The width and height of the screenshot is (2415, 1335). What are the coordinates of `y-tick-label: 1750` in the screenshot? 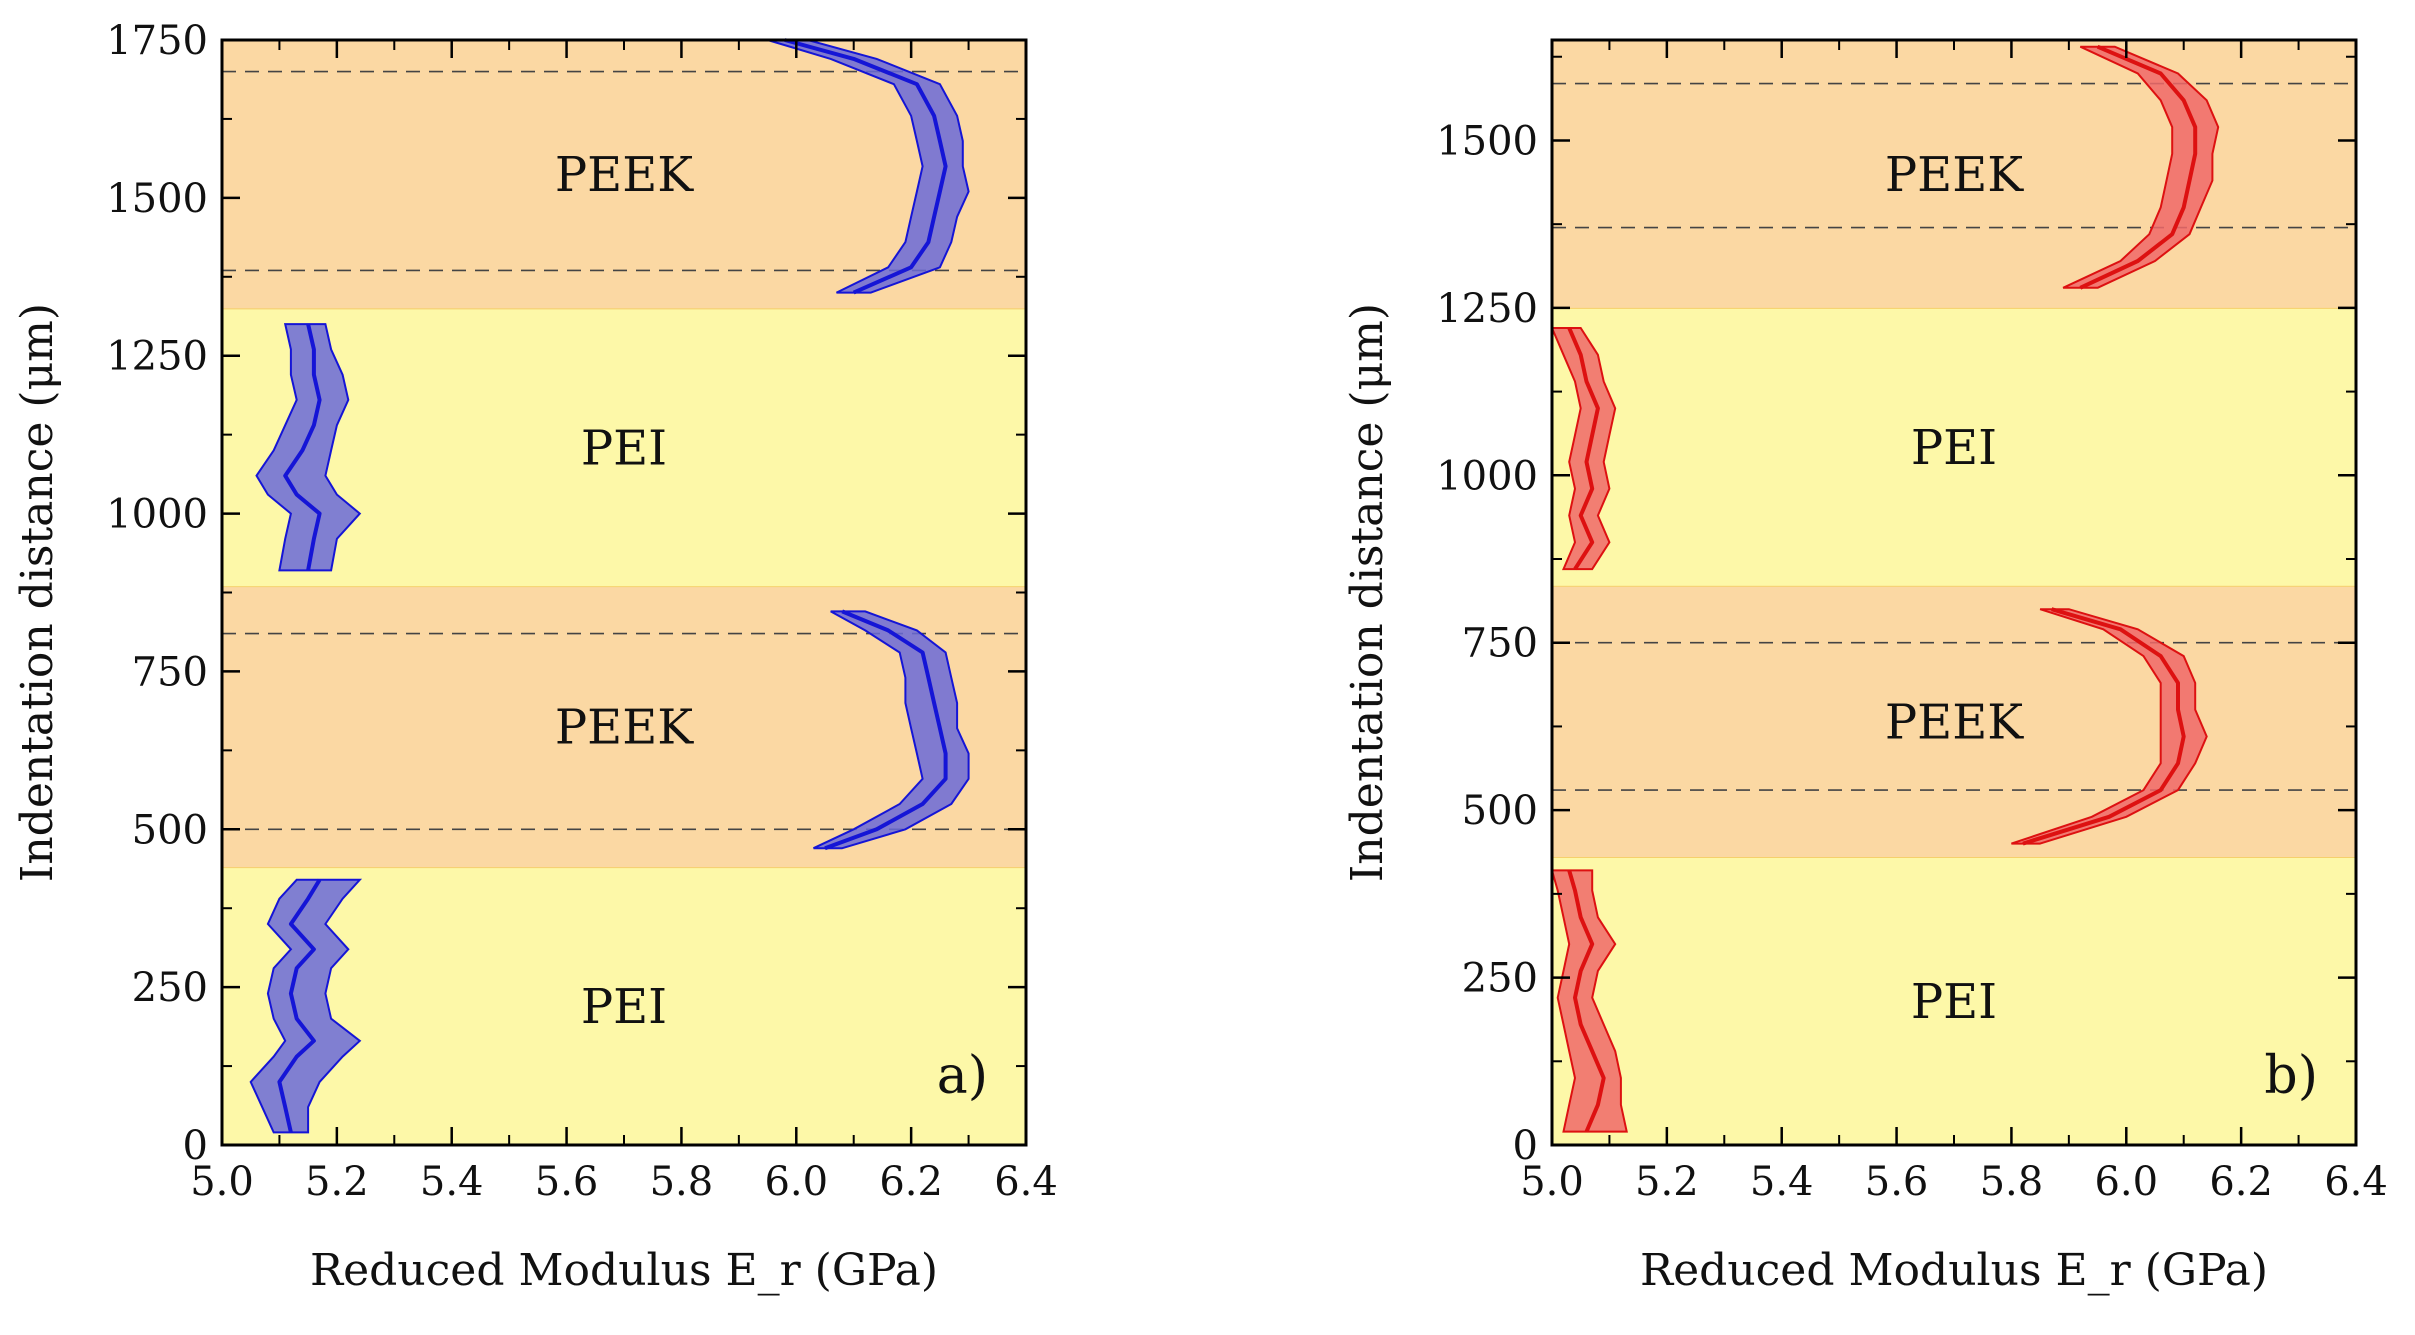 It's located at (157, 41).